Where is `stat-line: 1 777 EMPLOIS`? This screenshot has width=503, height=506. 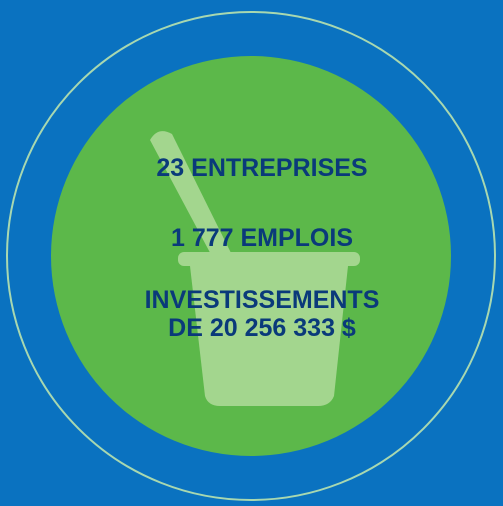 stat-line: 1 777 EMPLOIS is located at coordinates (262, 238).